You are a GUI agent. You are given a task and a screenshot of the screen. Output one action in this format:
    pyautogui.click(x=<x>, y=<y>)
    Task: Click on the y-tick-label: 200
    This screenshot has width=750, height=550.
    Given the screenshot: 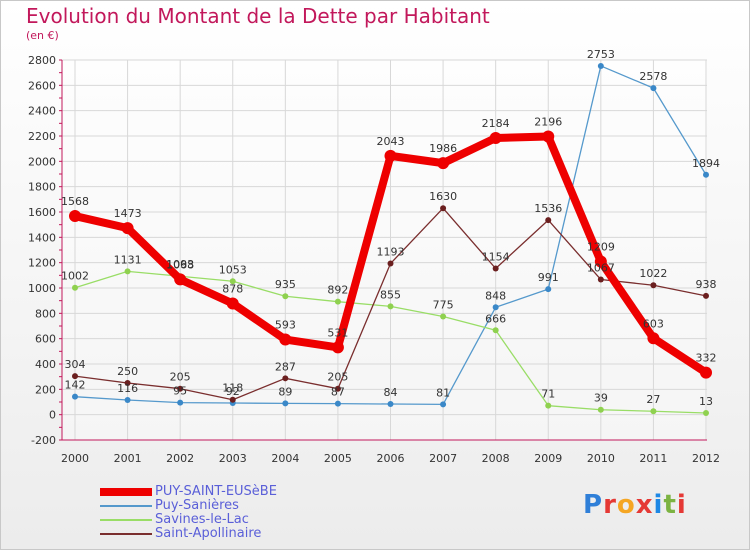 What is the action you would take?
    pyautogui.click(x=45, y=389)
    